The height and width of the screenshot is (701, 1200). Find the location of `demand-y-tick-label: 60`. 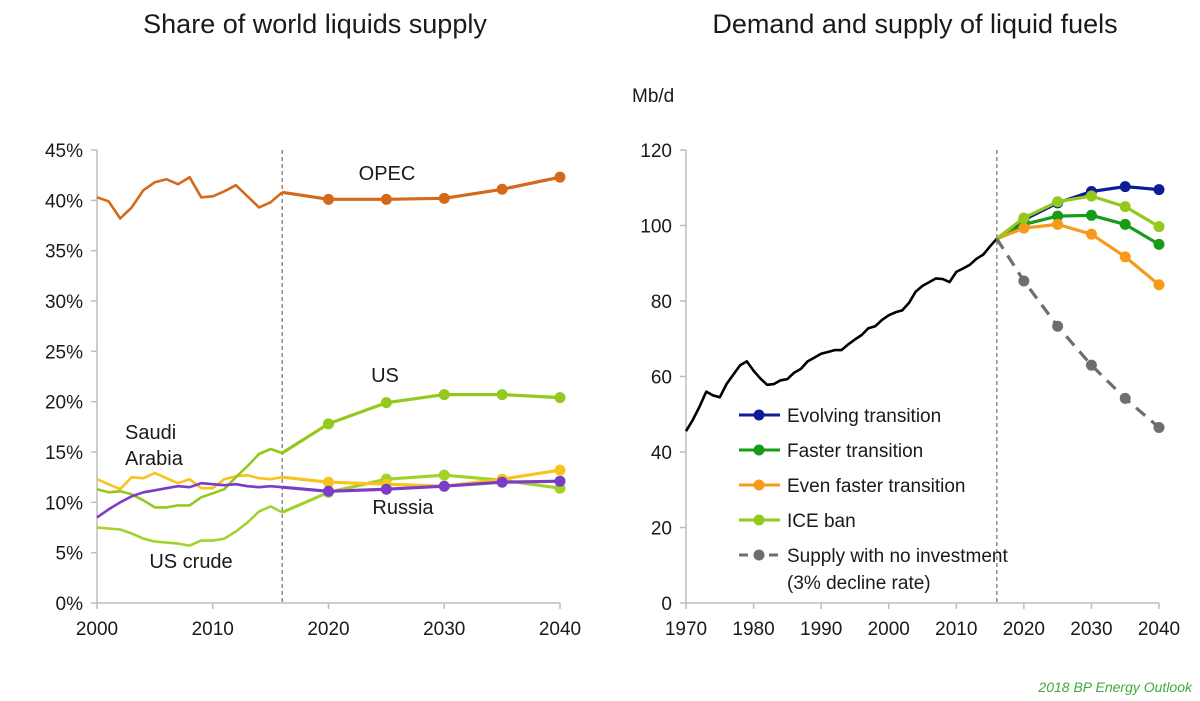

demand-y-tick-label: 60 is located at coordinates (661, 378).